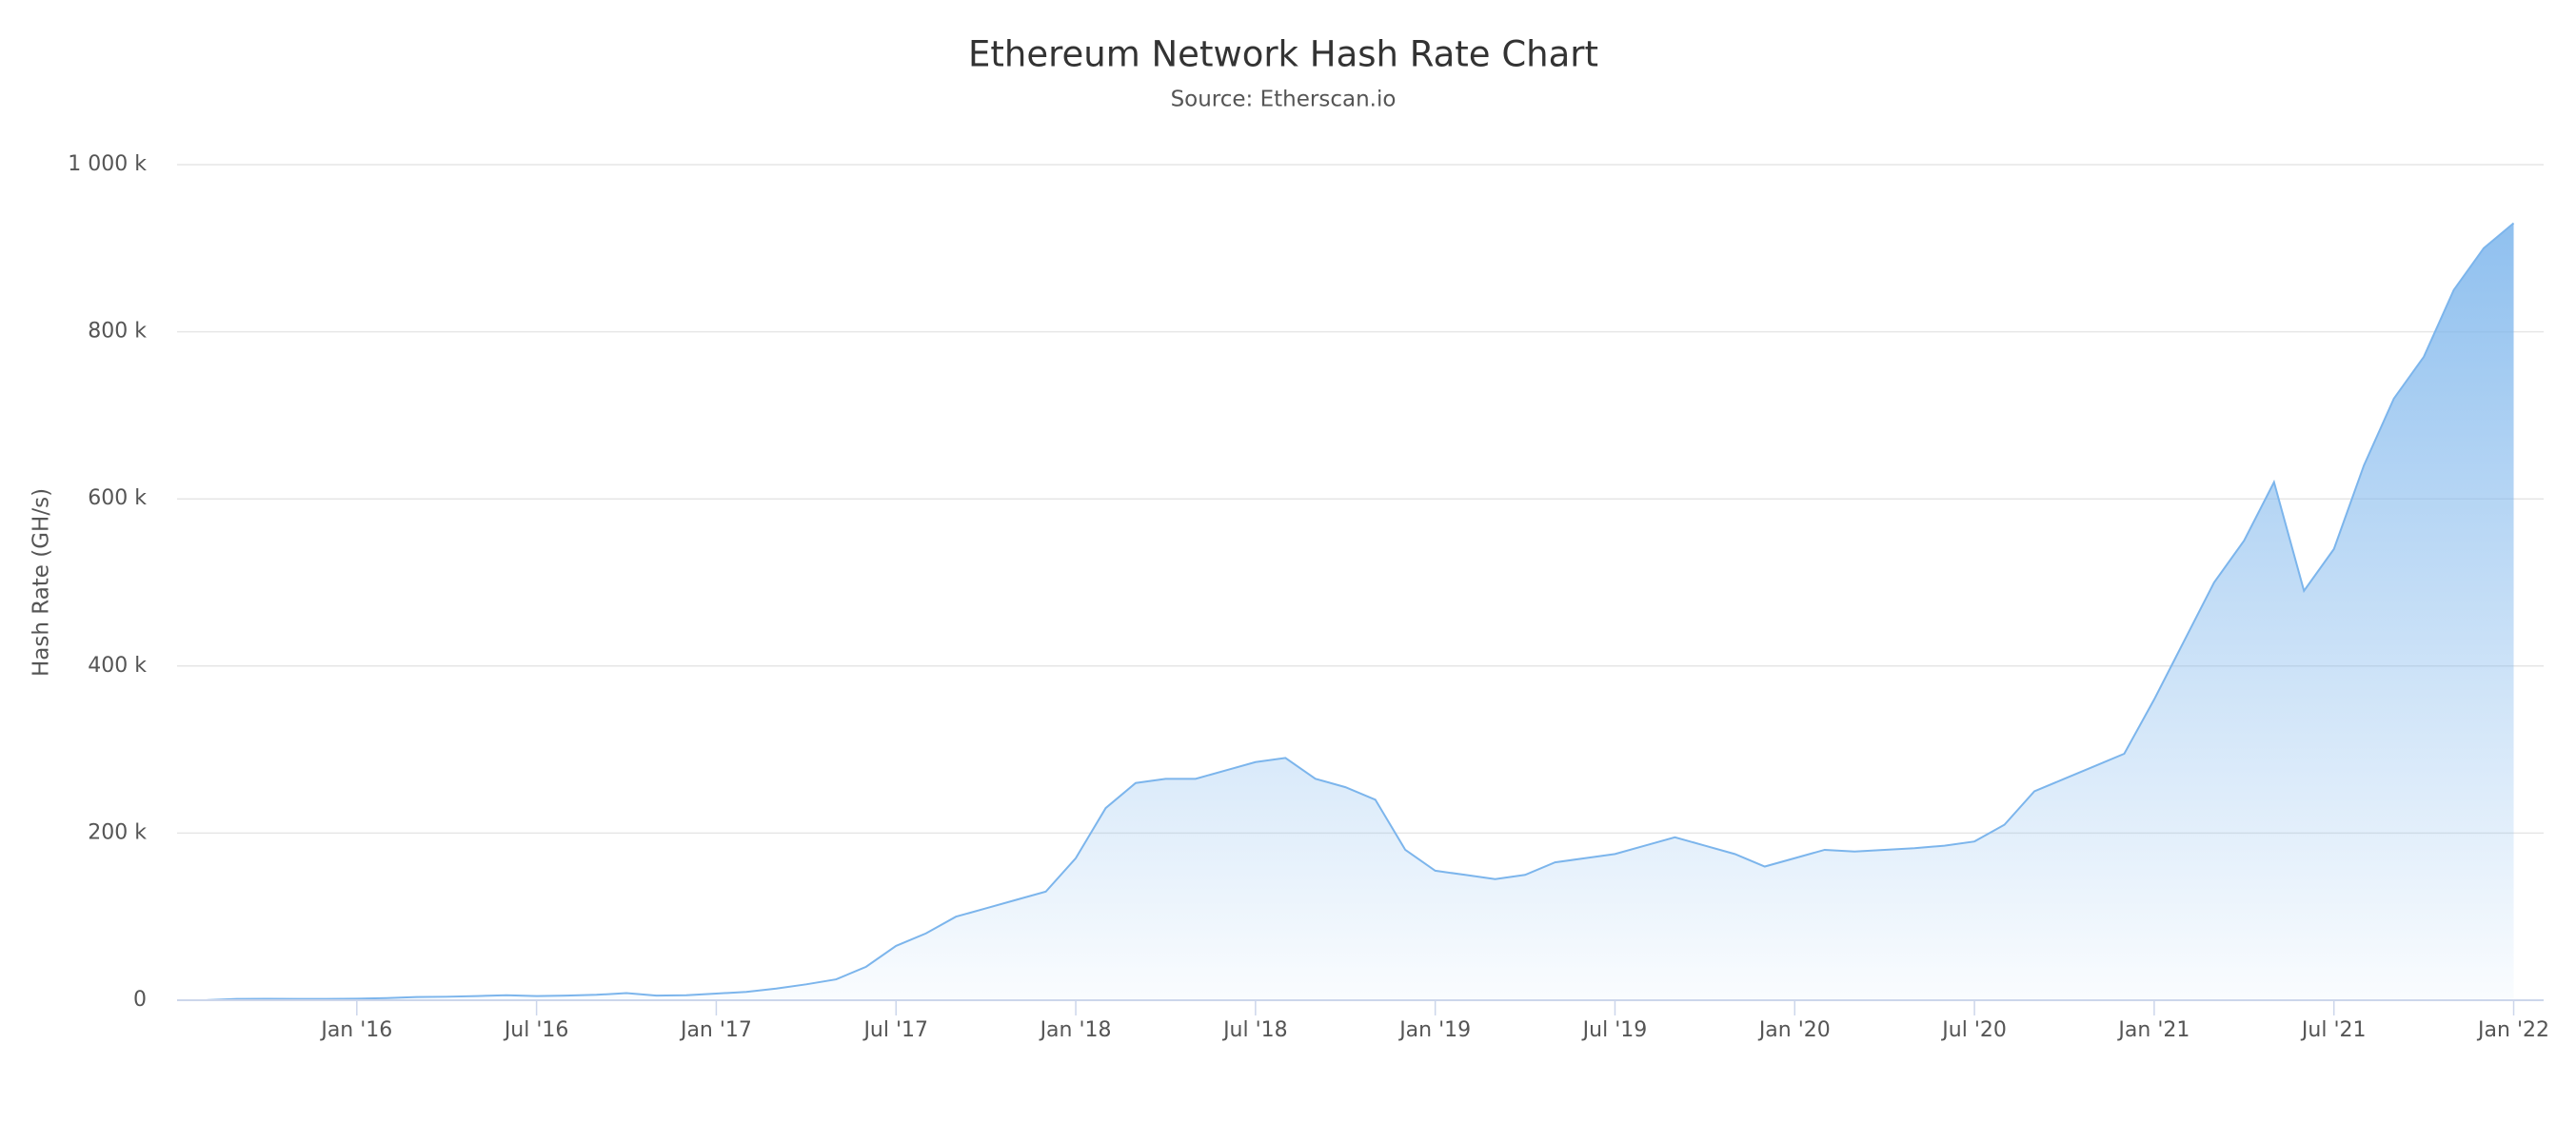 This screenshot has width=2576, height=1123. Describe the element at coordinates (2512, 1030) in the screenshot. I see `x-tick-label: Jan '22` at that location.